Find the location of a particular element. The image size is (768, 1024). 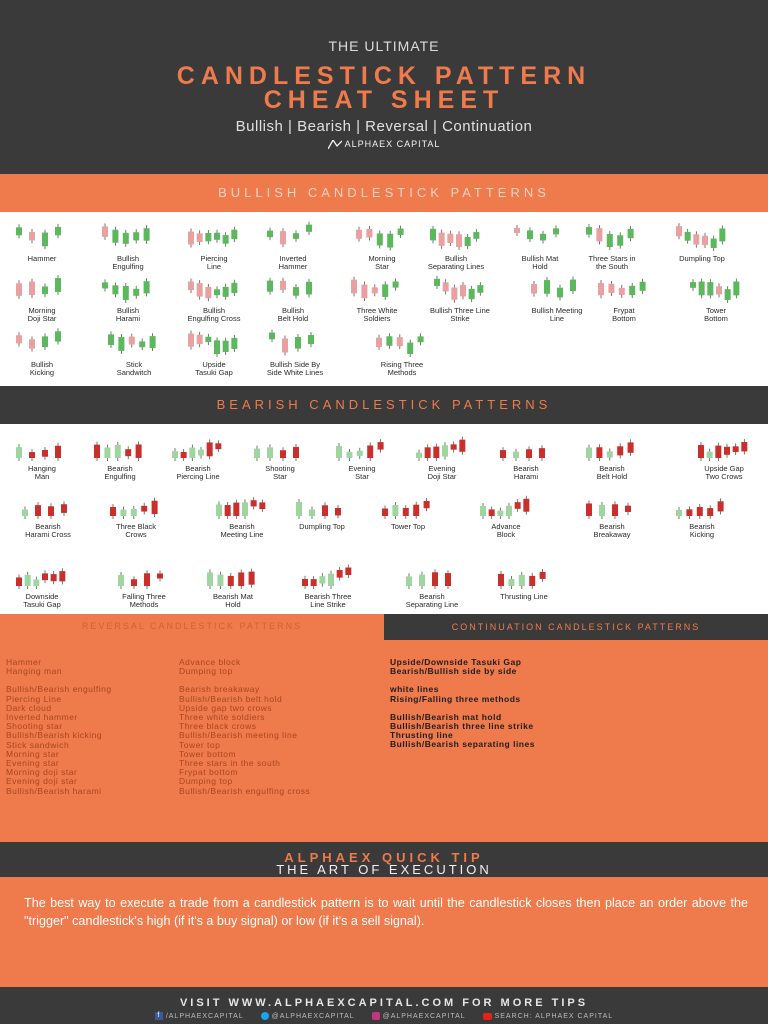

list-item: Dumping top is located at coordinates (206, 671).